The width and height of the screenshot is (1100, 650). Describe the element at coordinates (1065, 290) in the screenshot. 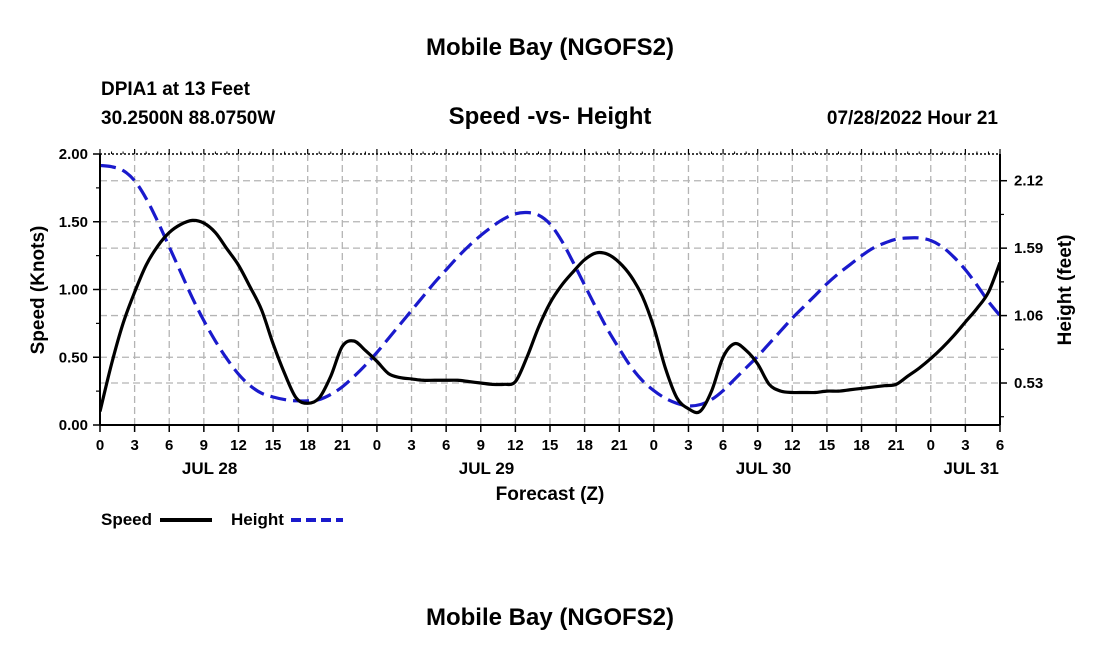

I see `y2-axis-label: Height (feet)` at that location.